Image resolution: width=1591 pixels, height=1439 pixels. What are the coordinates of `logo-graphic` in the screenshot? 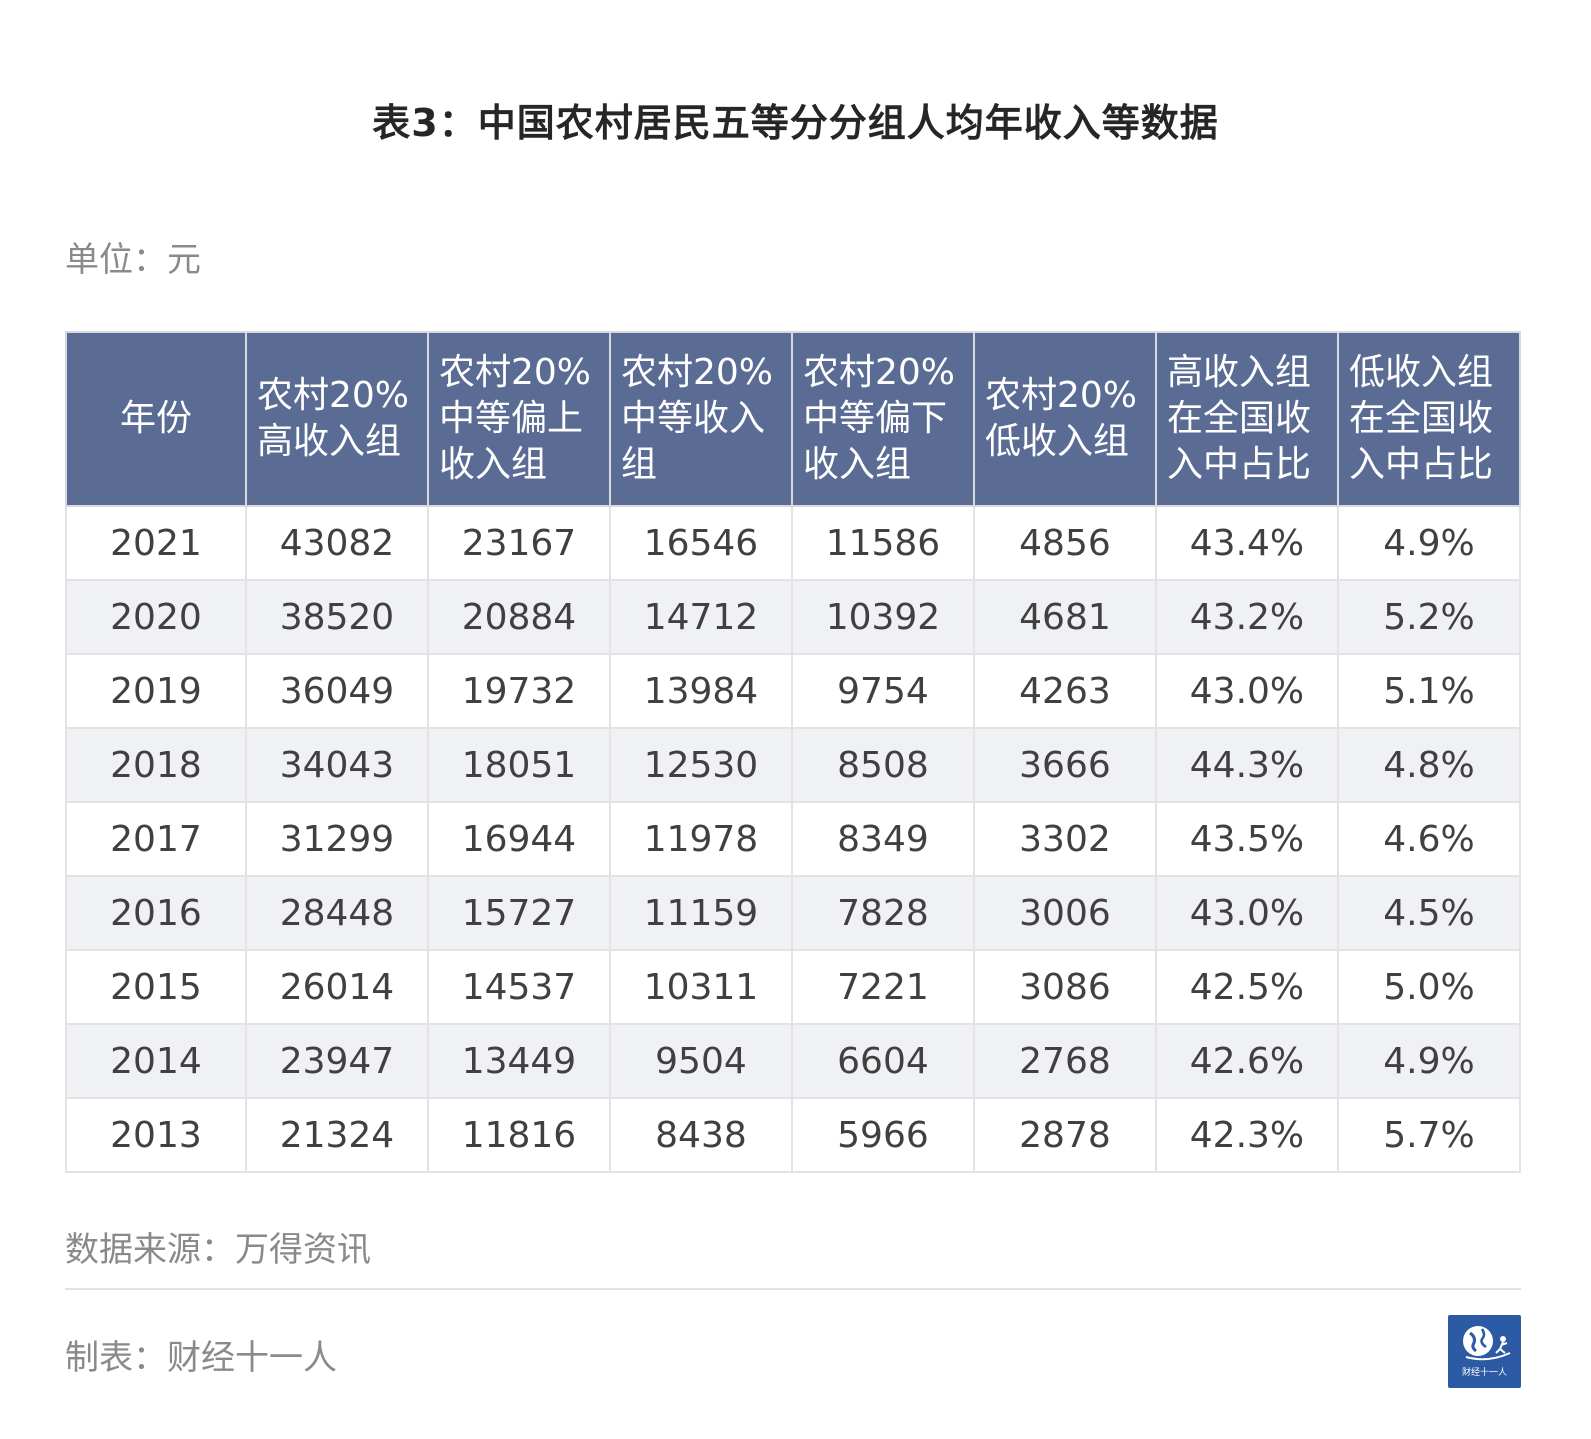 It's located at (1487, 1343).